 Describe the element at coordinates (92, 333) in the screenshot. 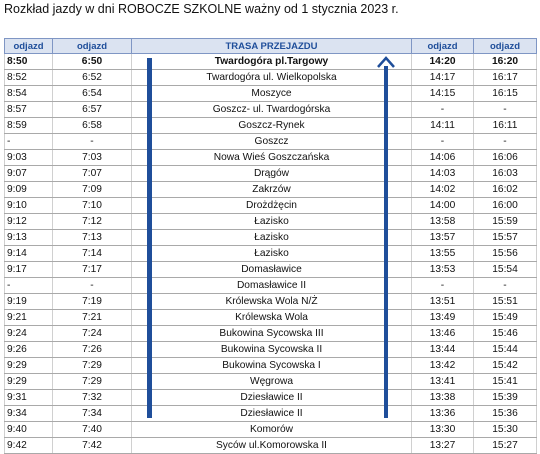

I see `departure-cell: 7:24` at that location.